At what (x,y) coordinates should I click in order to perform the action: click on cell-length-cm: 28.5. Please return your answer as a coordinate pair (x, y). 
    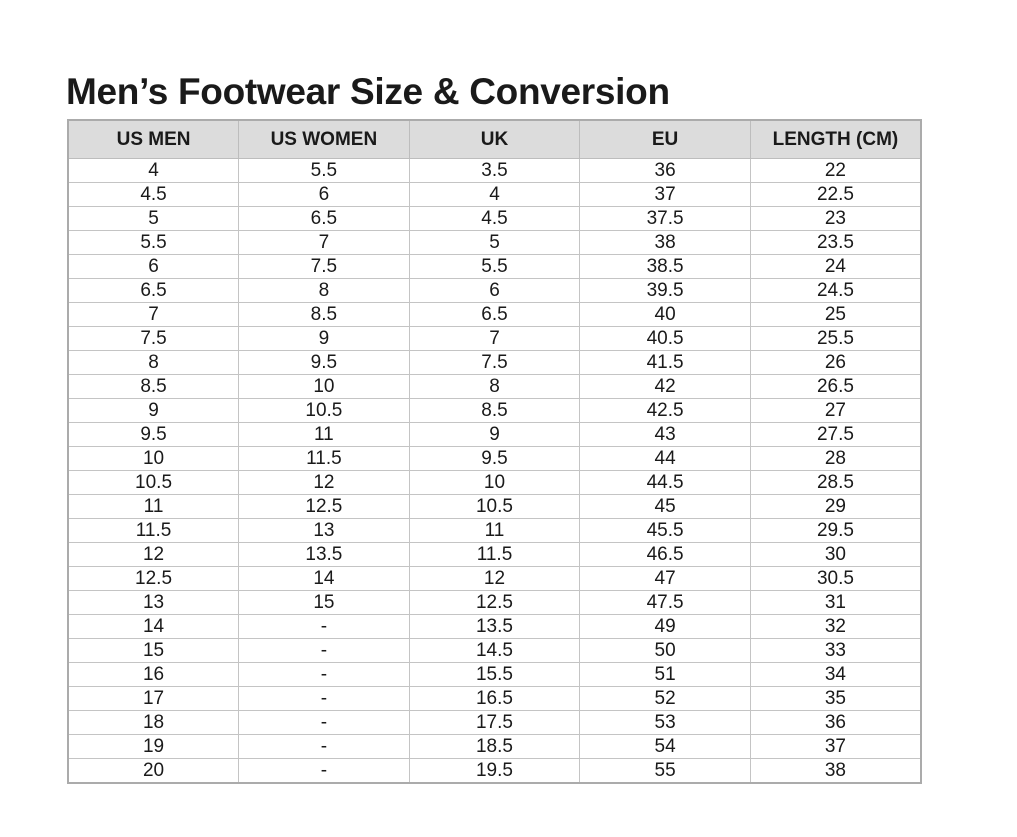
    Looking at the image, I should click on (835, 482).